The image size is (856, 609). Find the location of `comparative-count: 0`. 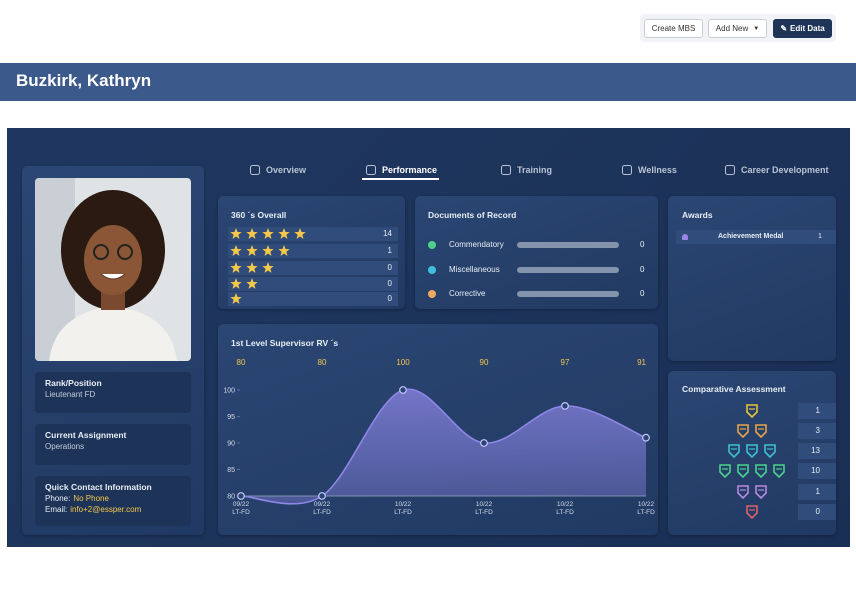

comparative-count: 0 is located at coordinates (817, 511).